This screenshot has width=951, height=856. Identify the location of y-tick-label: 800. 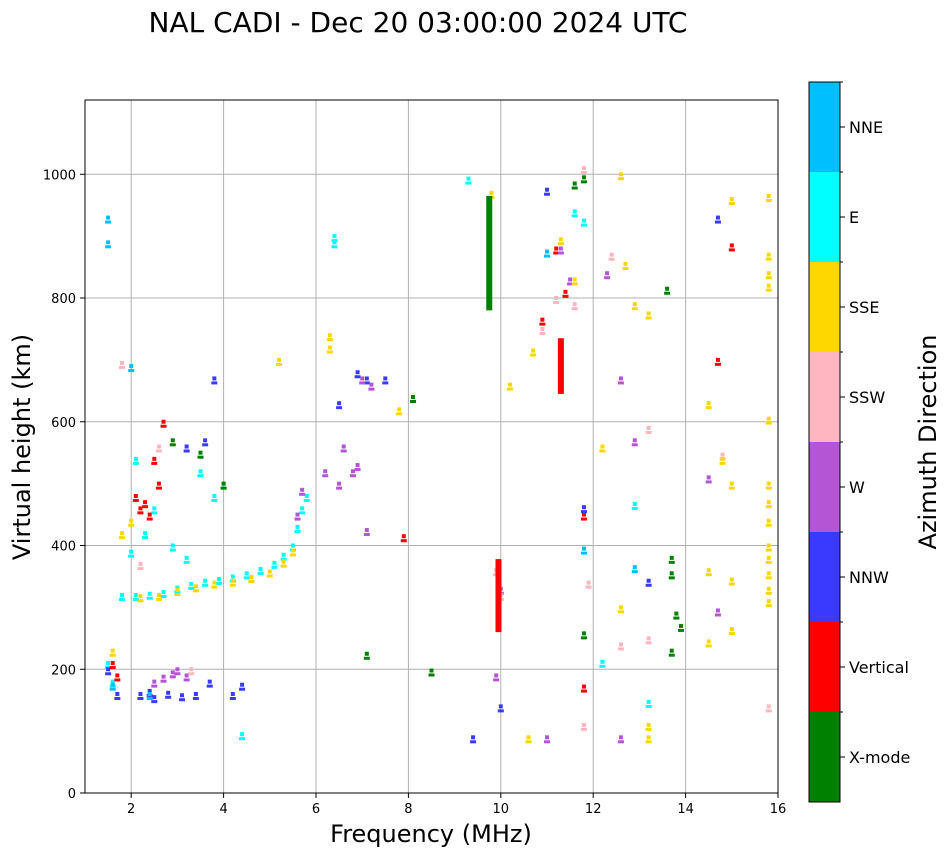
(63, 299).